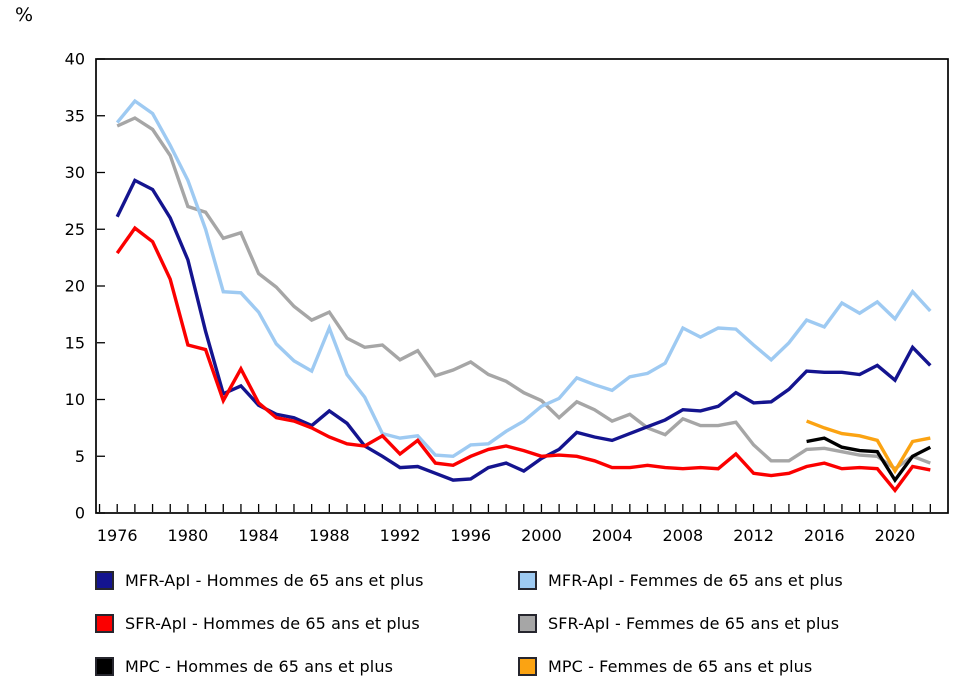  I want to click on x-tick-label: 1992, so click(400, 535).